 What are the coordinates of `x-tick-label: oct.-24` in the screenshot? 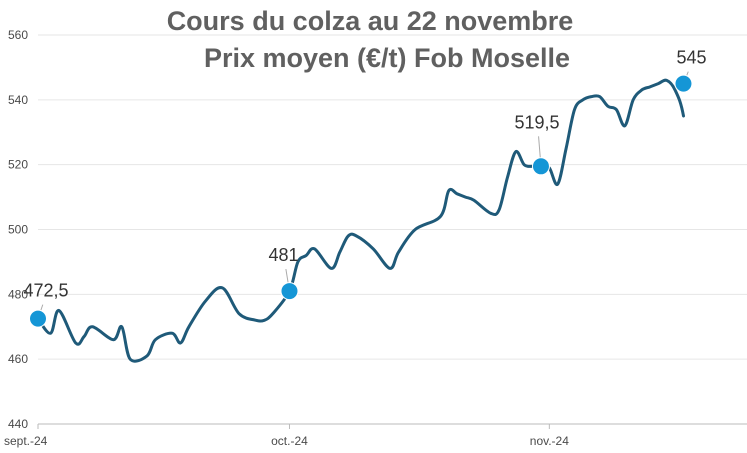 It's located at (289, 441).